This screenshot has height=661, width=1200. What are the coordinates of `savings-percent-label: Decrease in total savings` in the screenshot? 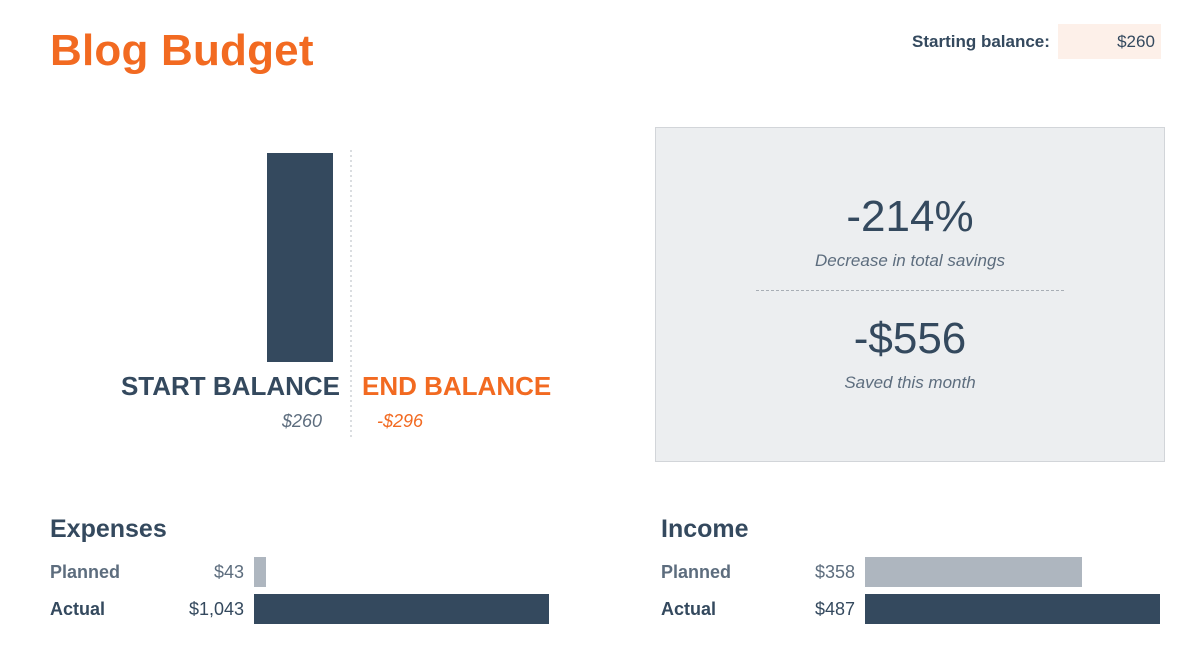 It's located at (910, 260).